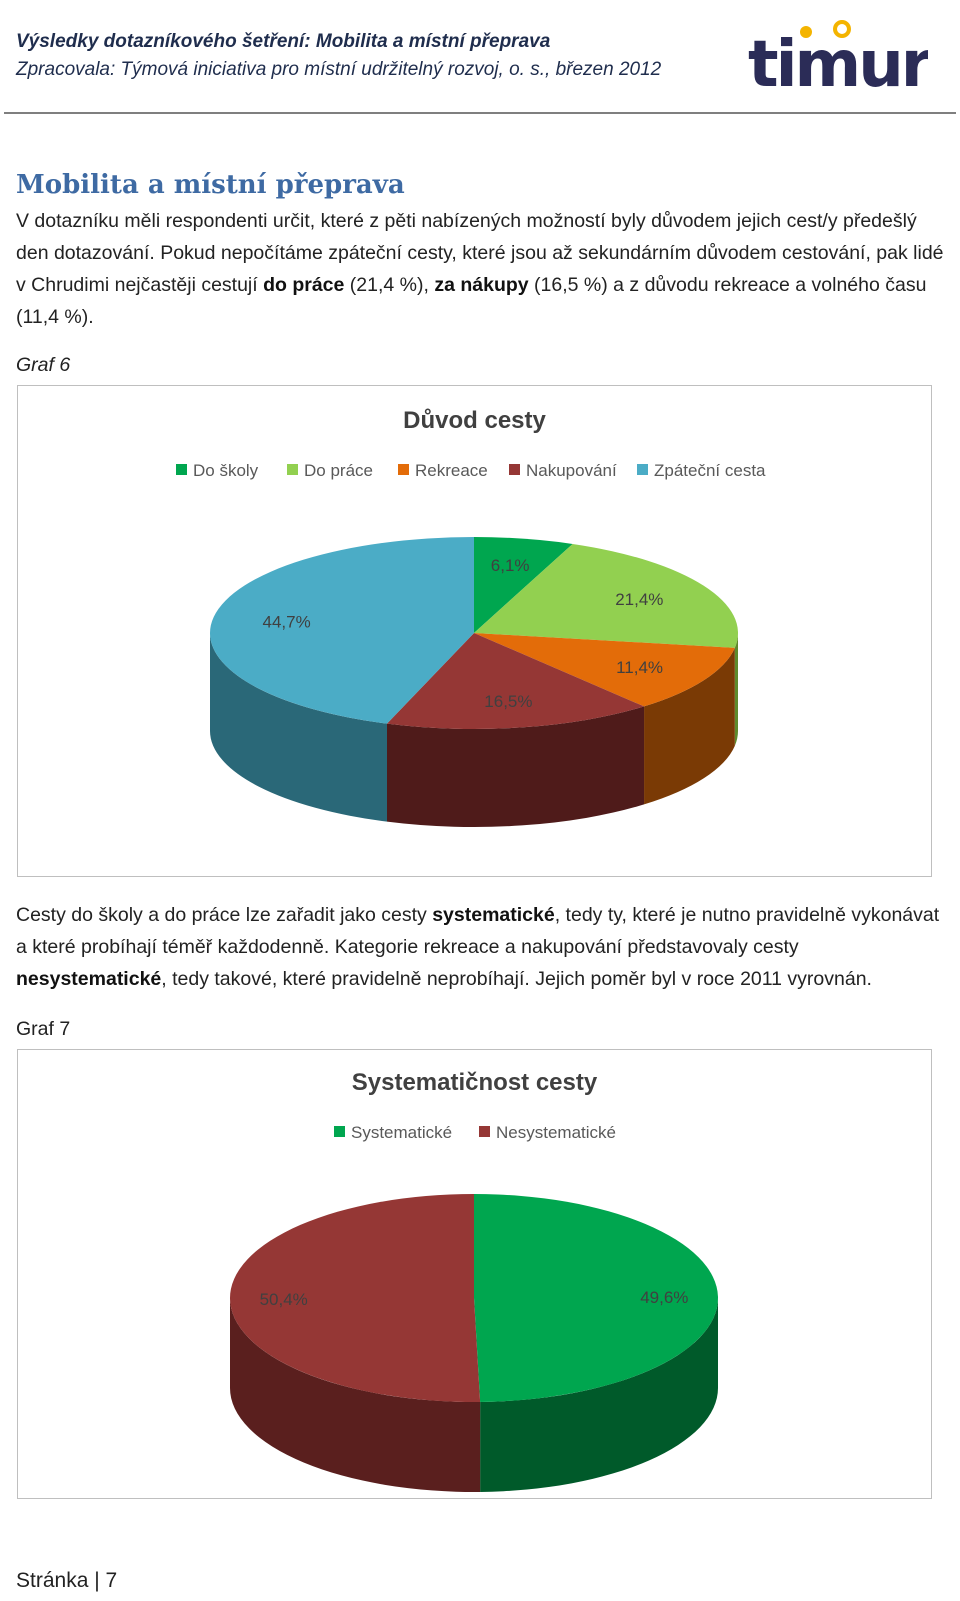 The width and height of the screenshot is (960, 1601). I want to click on timur-logo: timur, so click(838, 58).